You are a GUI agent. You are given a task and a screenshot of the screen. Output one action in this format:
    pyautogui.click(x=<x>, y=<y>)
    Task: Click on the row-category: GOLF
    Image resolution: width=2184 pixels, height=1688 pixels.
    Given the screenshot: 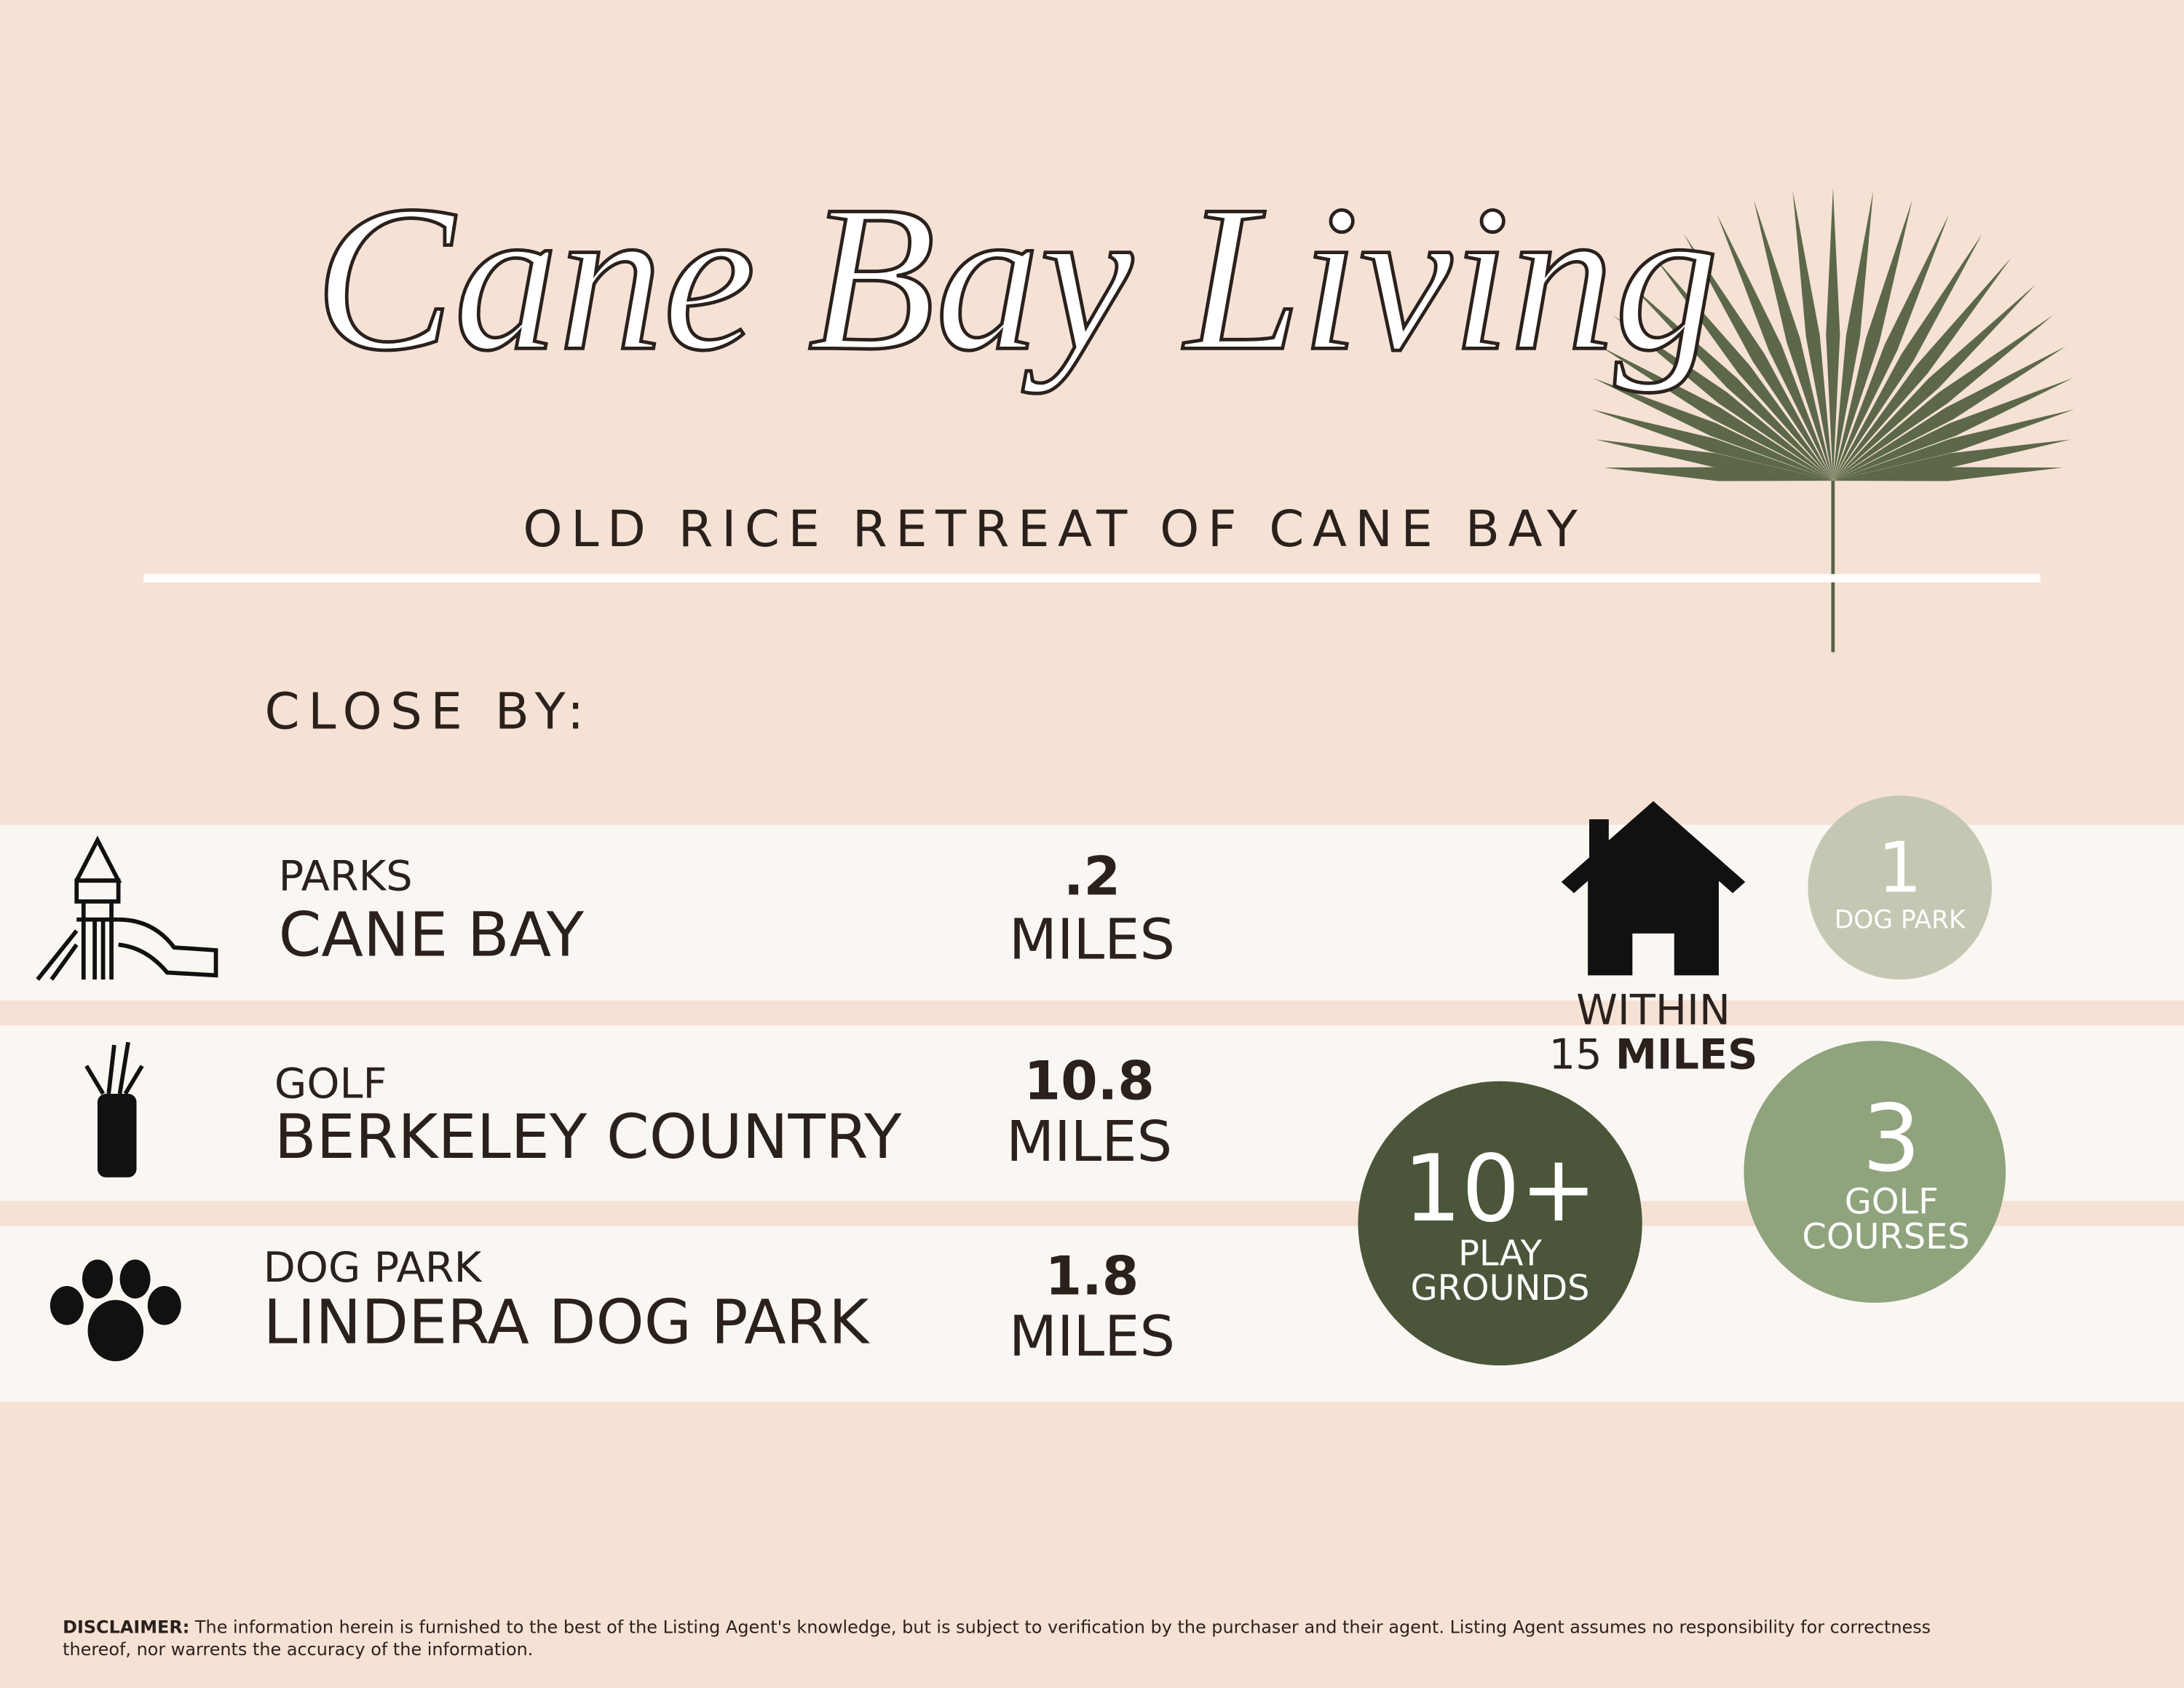 What is the action you would take?
    pyautogui.click(x=330, y=1084)
    